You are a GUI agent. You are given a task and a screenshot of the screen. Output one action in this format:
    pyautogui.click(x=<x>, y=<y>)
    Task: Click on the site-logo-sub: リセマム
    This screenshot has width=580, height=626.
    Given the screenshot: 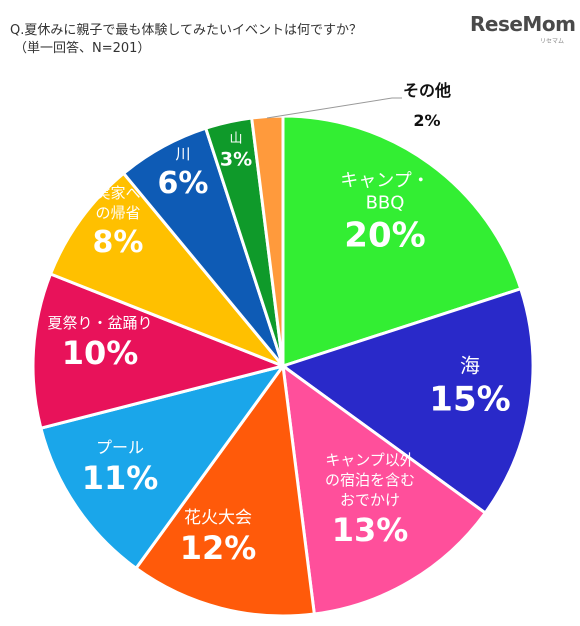 What is the action you would take?
    pyautogui.click(x=552, y=41)
    